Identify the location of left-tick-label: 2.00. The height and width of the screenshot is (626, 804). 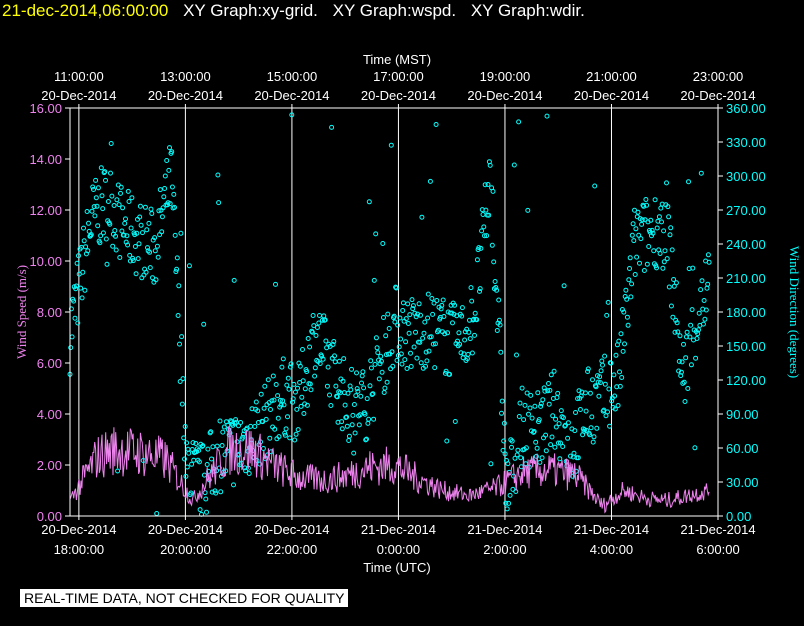
(49, 465).